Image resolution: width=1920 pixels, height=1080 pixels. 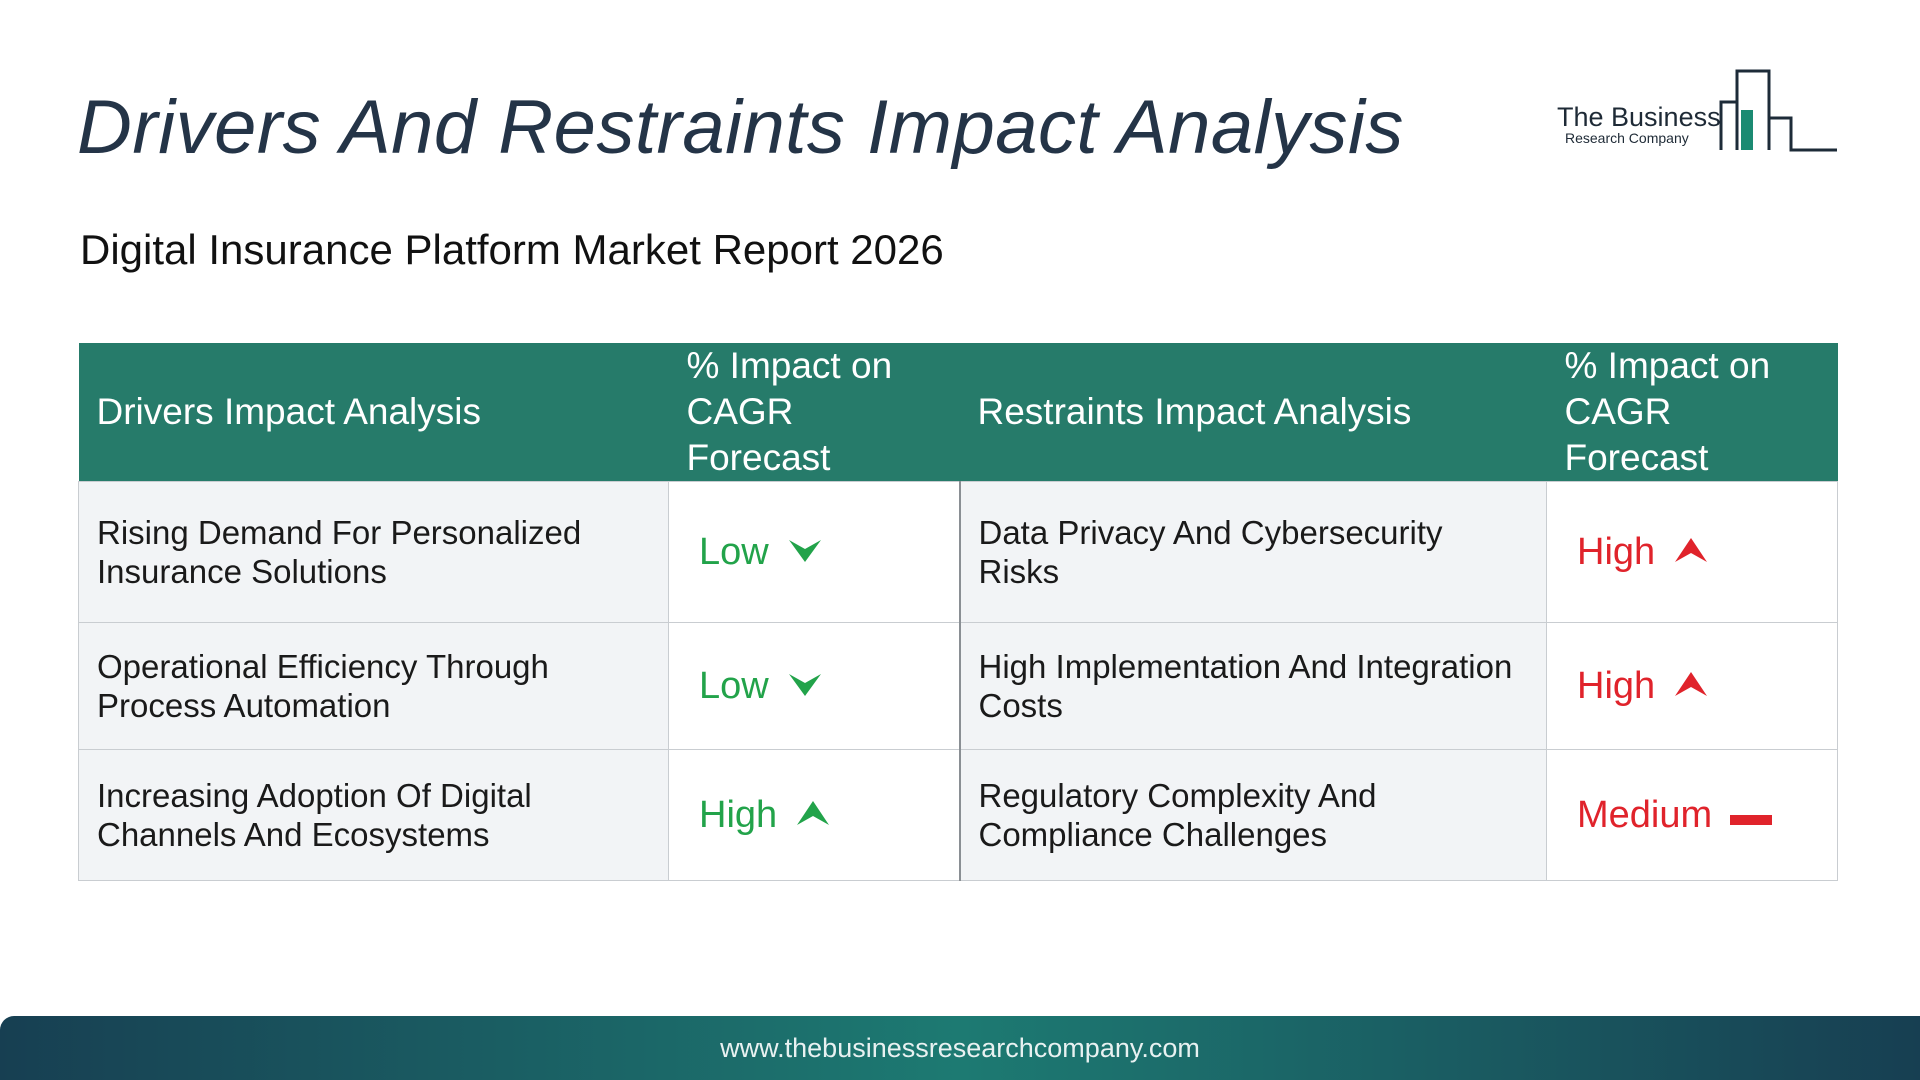 I want to click on page-title: Drivers And Restraints Impact Analysis, so click(x=740, y=127).